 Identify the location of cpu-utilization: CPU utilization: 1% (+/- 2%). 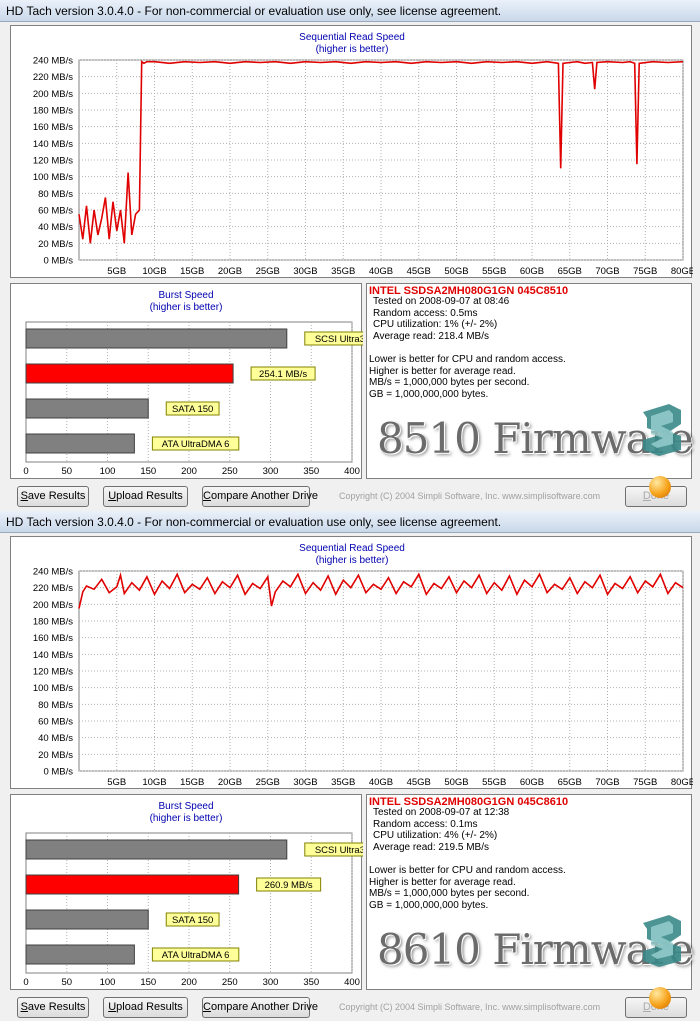
(435, 324).